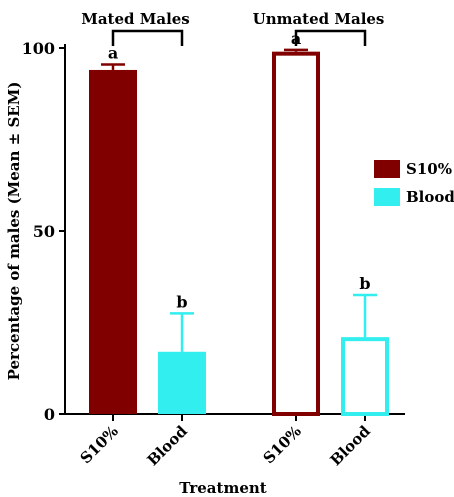 Image resolution: width=454 pixels, height=497 pixels. What do you see at coordinates (38, 48) in the screenshot?
I see `y-tick-label: 100` at bounding box center [38, 48].